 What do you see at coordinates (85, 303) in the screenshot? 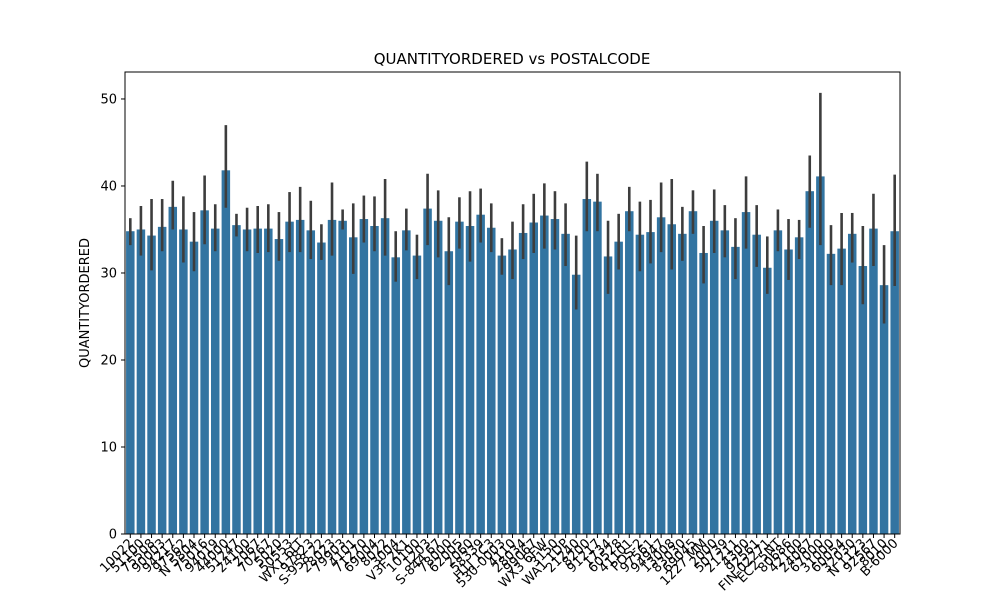
I see `y-axis-label: QUANTITYORDERED` at bounding box center [85, 303].